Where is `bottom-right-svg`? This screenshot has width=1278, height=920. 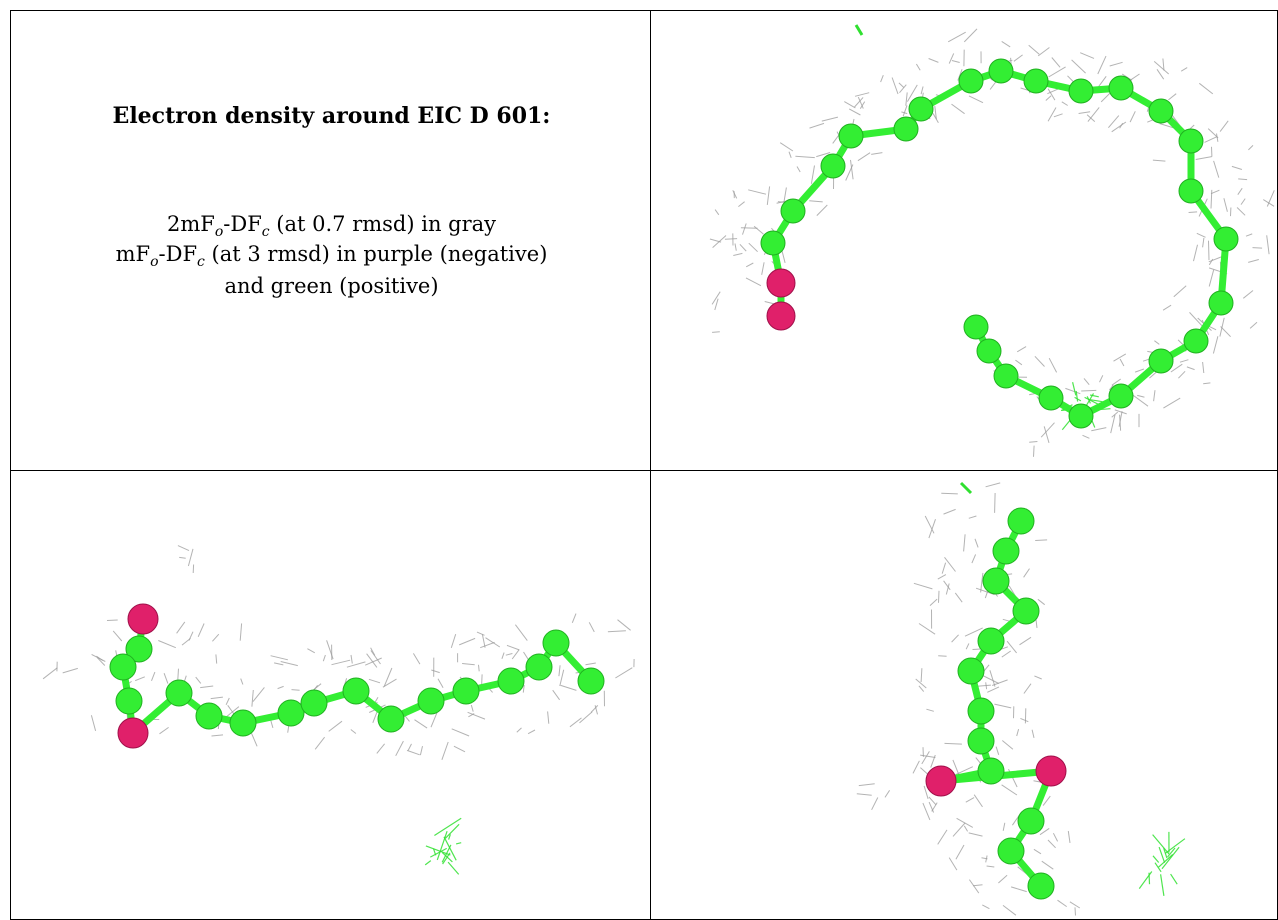 bottom-right-svg is located at coordinates (1021, 698).